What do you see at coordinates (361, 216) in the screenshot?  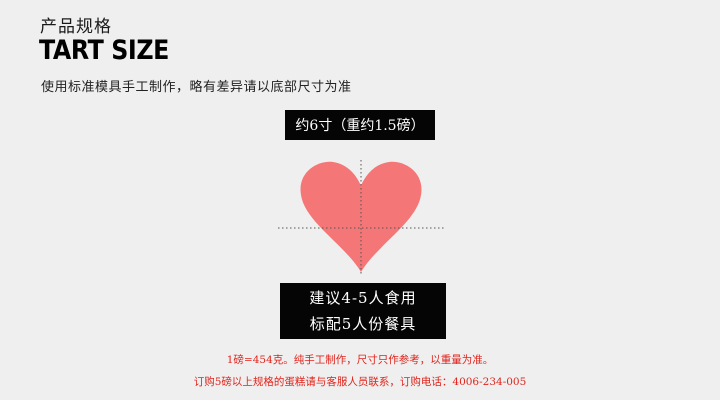 I see `heart-icon` at bounding box center [361, 216].